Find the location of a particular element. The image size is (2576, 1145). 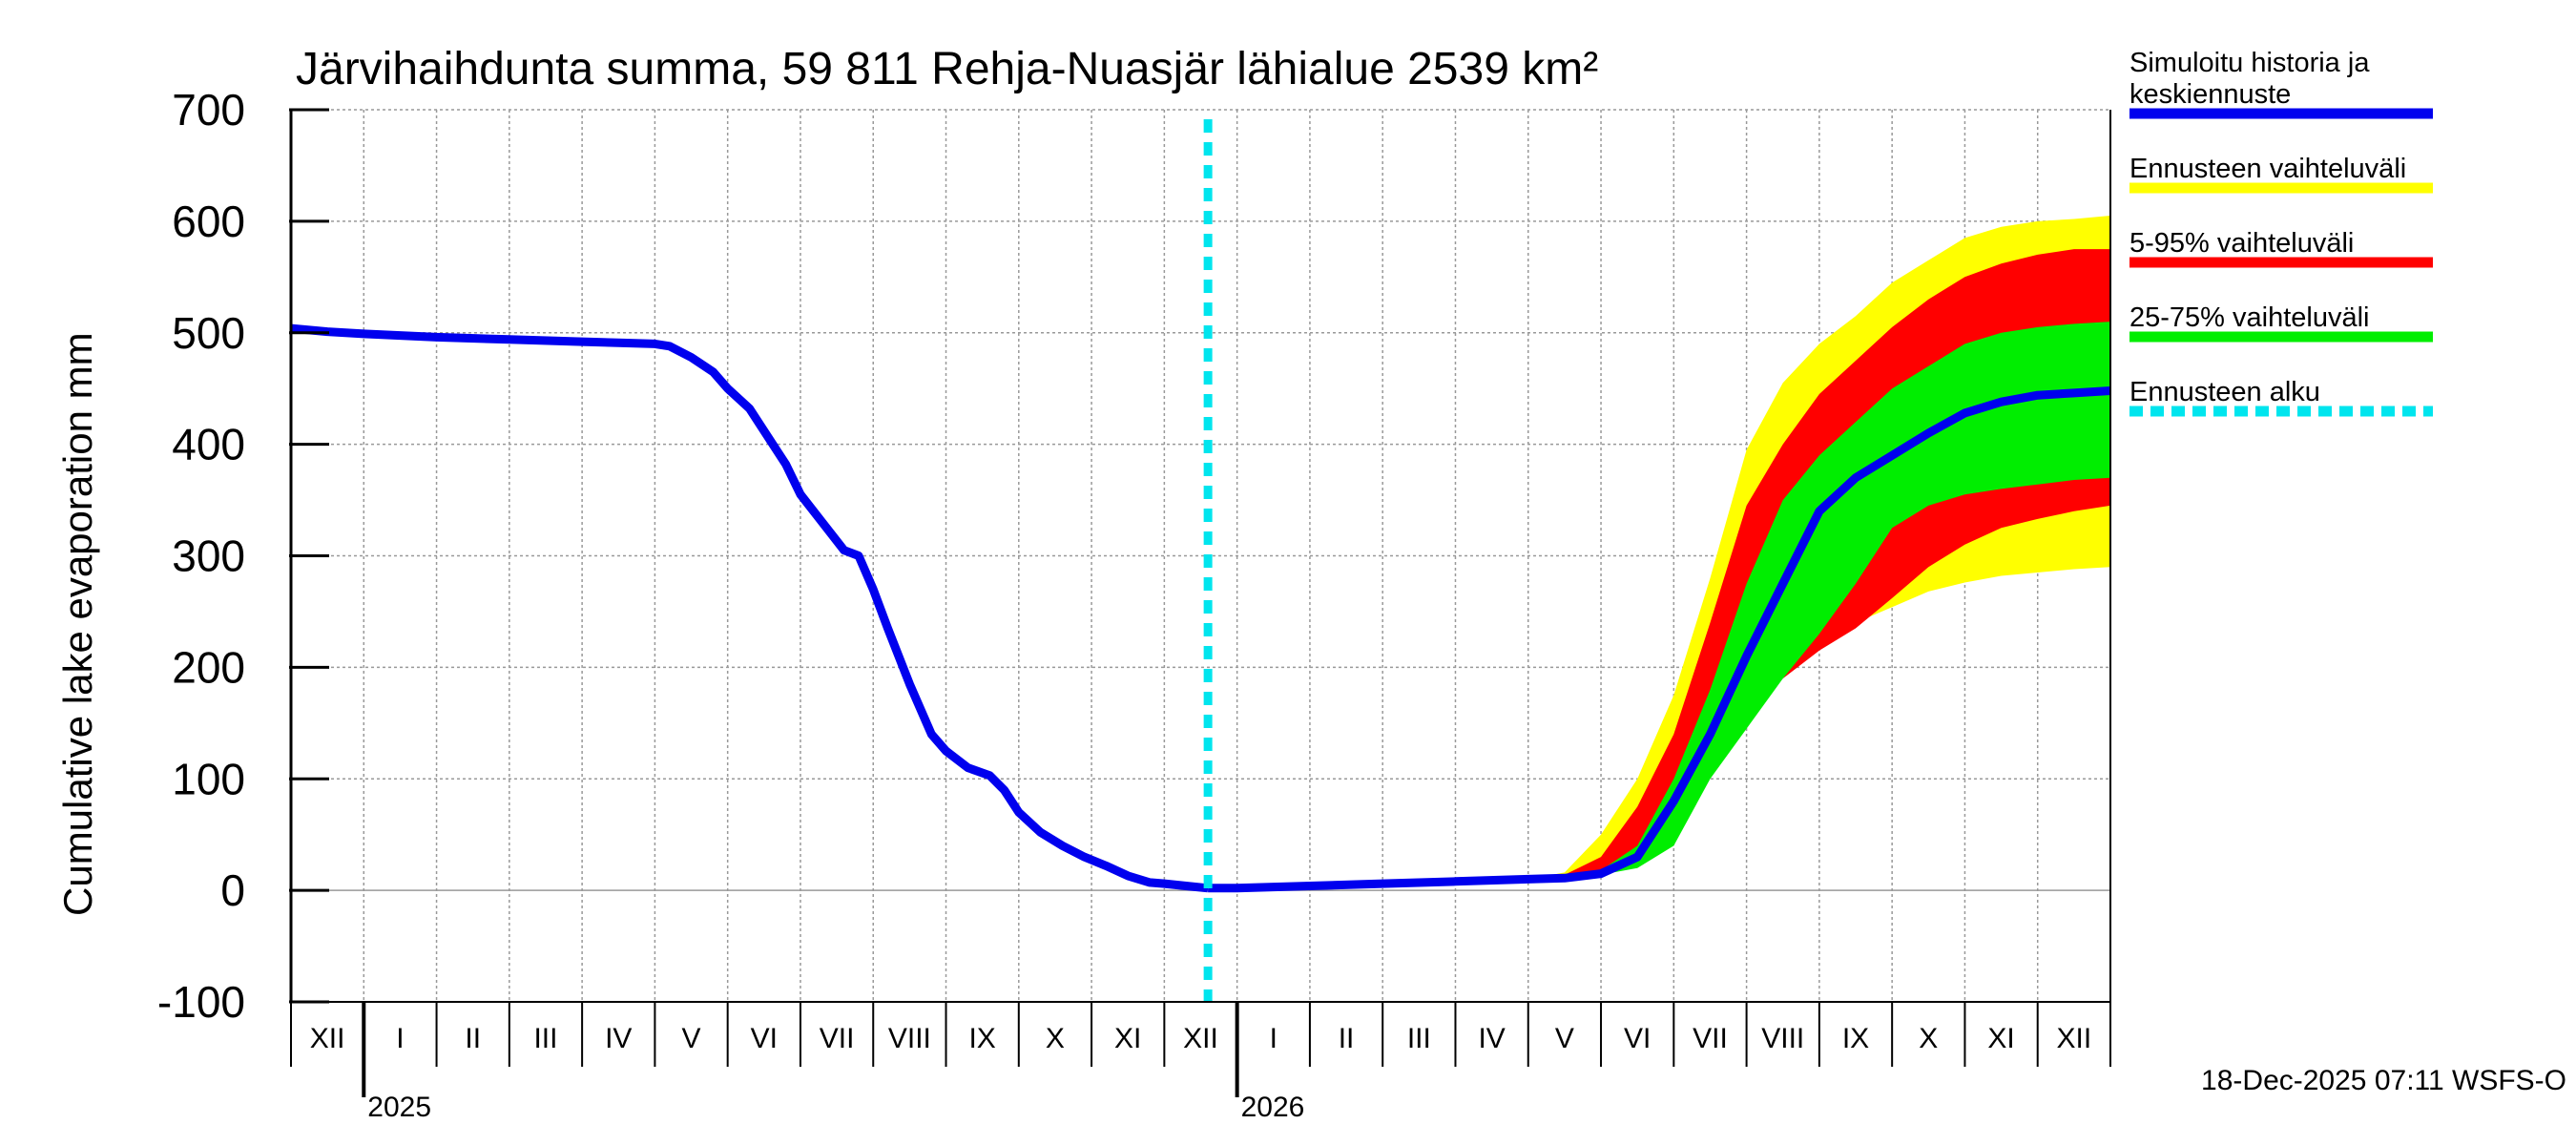

y-tick-label: 200 is located at coordinates (208, 667).